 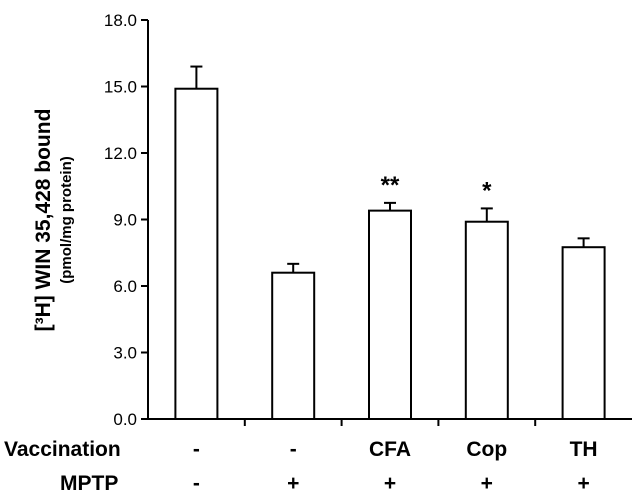 What do you see at coordinates (390, 449) in the screenshot?
I see `vaccination-label: CFA` at bounding box center [390, 449].